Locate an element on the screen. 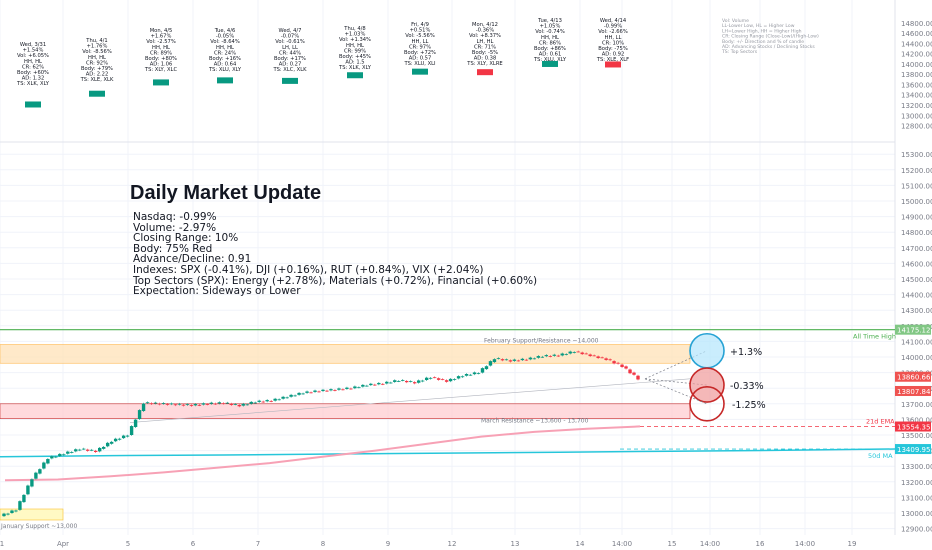 The height and width of the screenshot is (550, 932). daily-stat-text: TS: XLY, XLC is located at coordinates (161, 70).